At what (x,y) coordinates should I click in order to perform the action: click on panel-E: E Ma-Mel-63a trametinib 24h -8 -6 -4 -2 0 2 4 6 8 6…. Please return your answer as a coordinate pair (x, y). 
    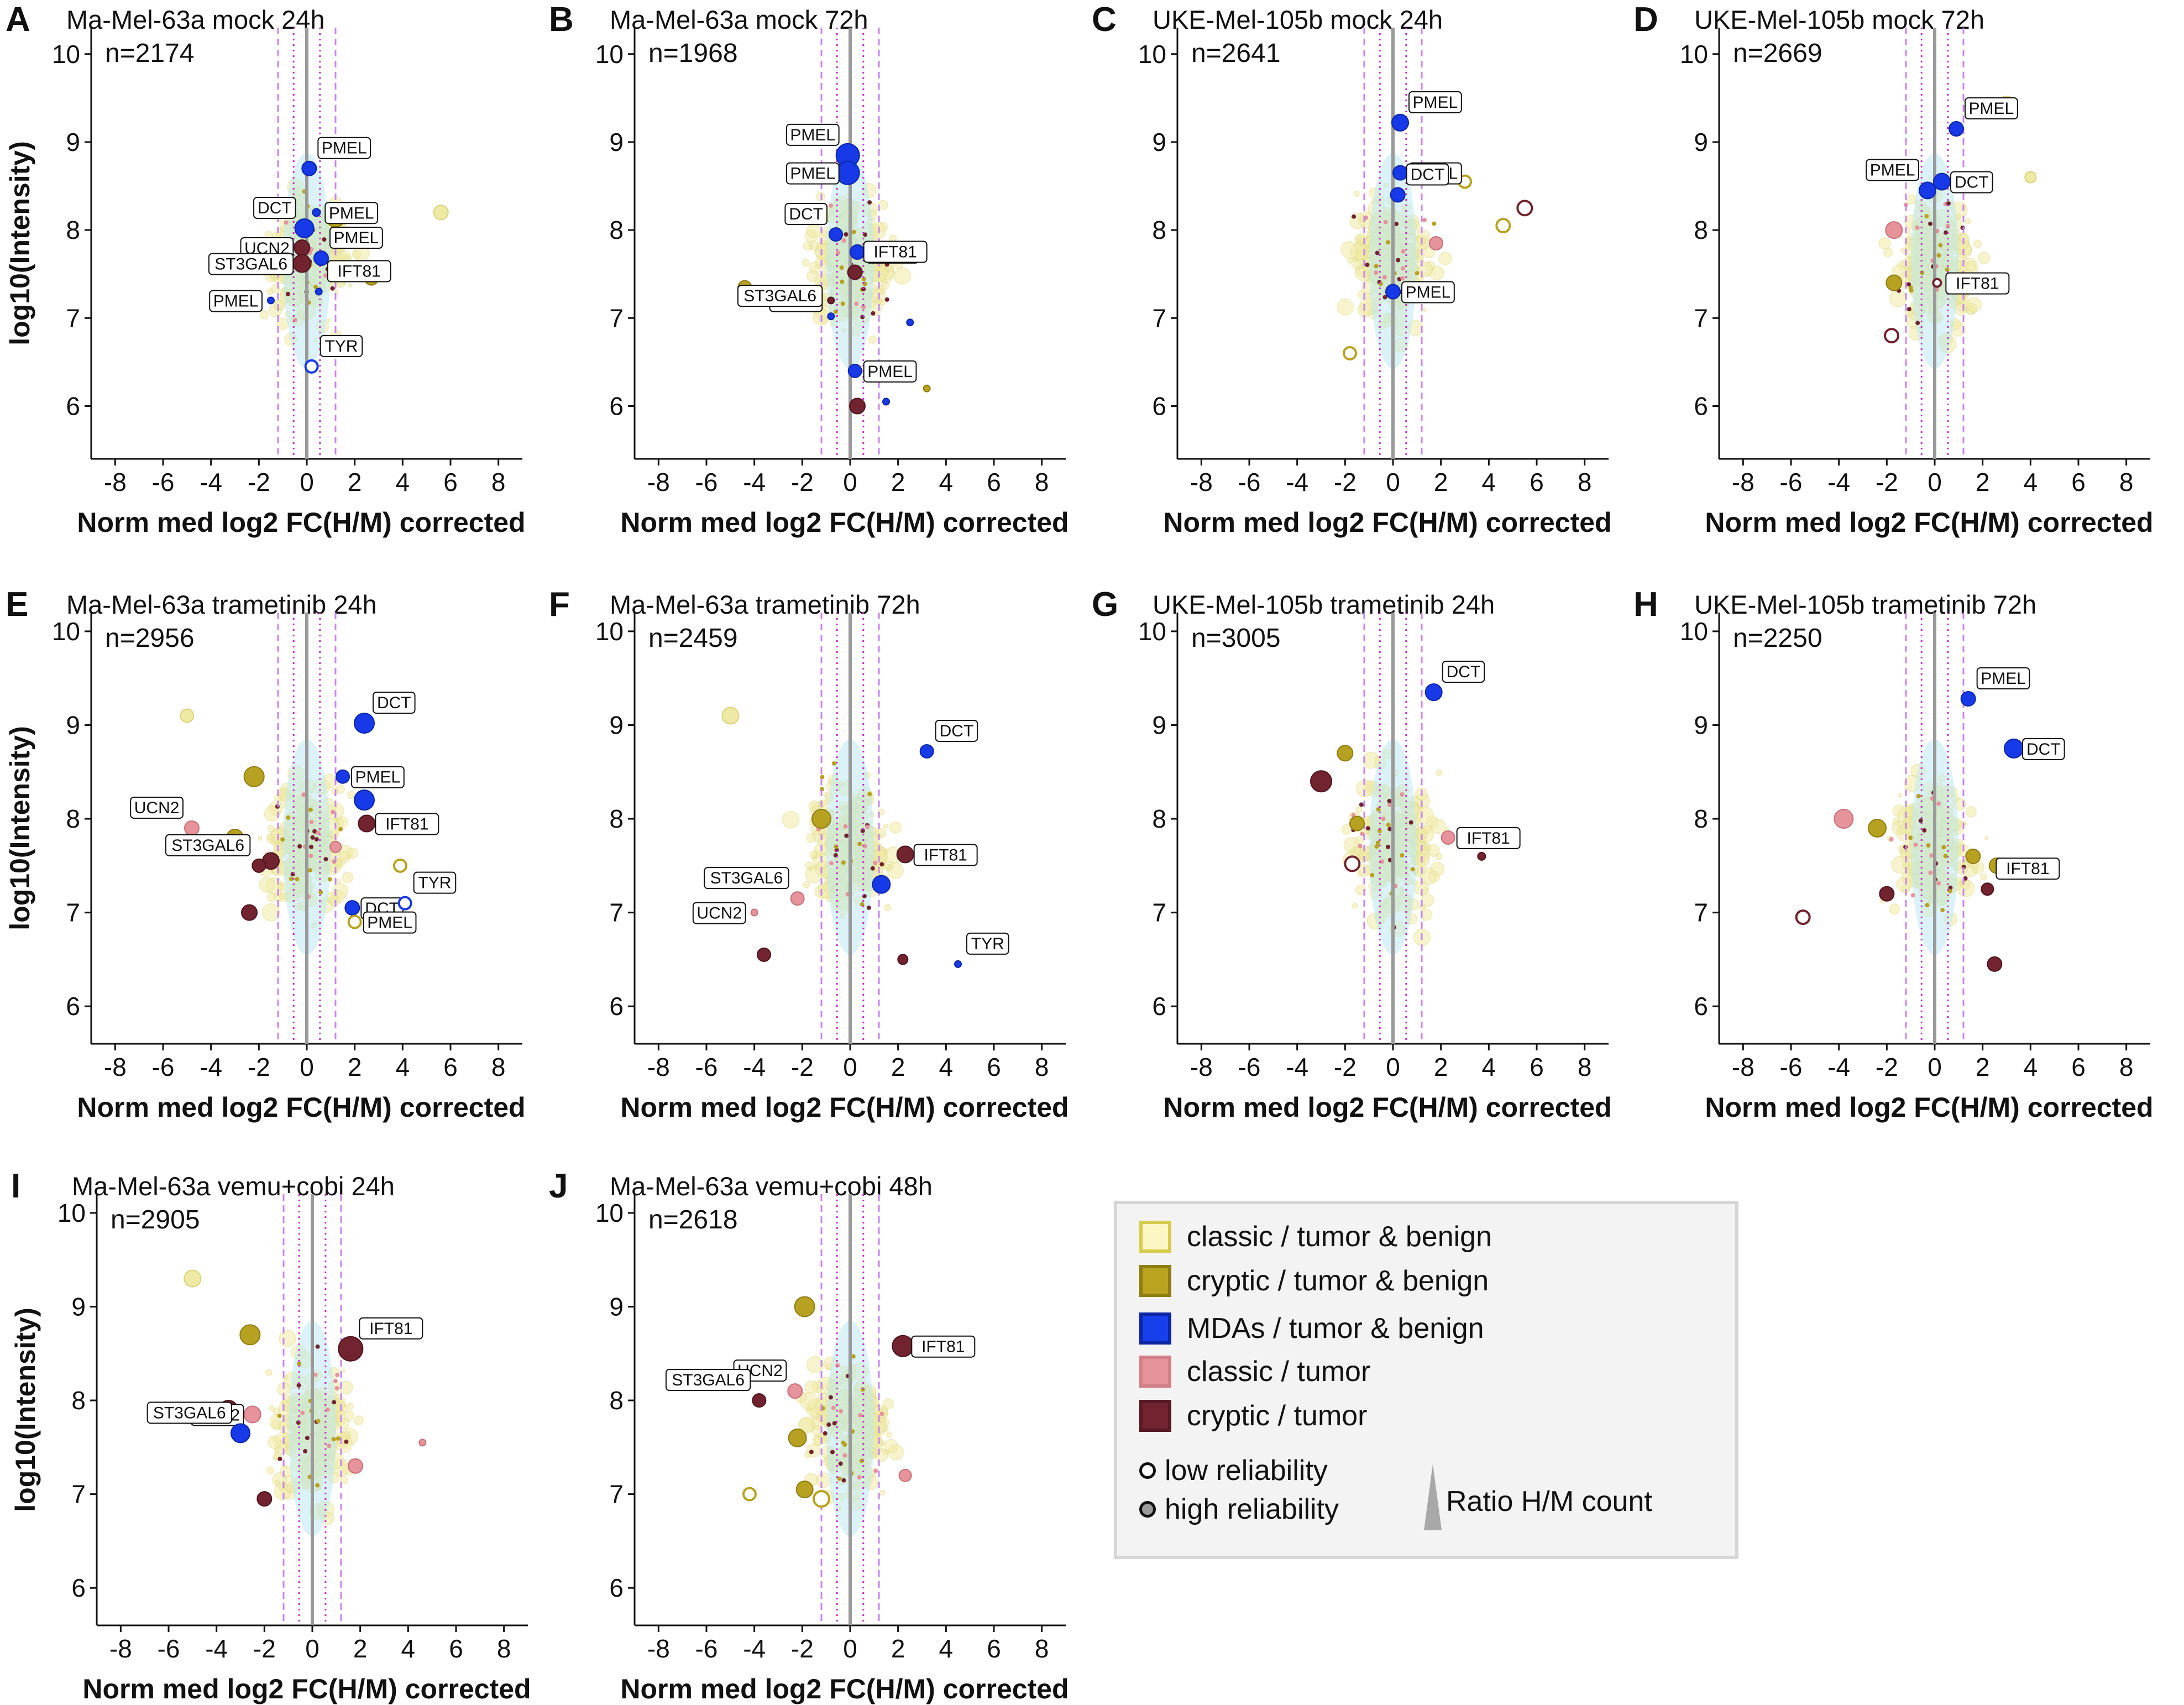
    Looking at the image, I should click on (265, 854).